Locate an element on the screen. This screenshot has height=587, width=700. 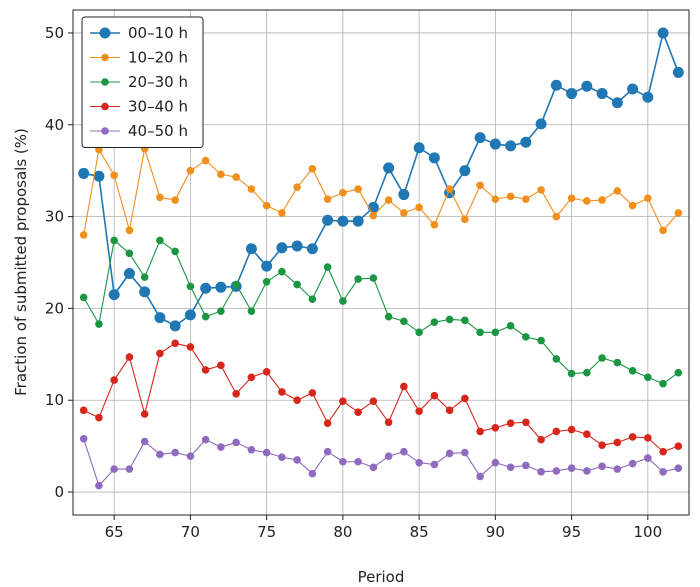
series-line is located at coordinates (381, 462).